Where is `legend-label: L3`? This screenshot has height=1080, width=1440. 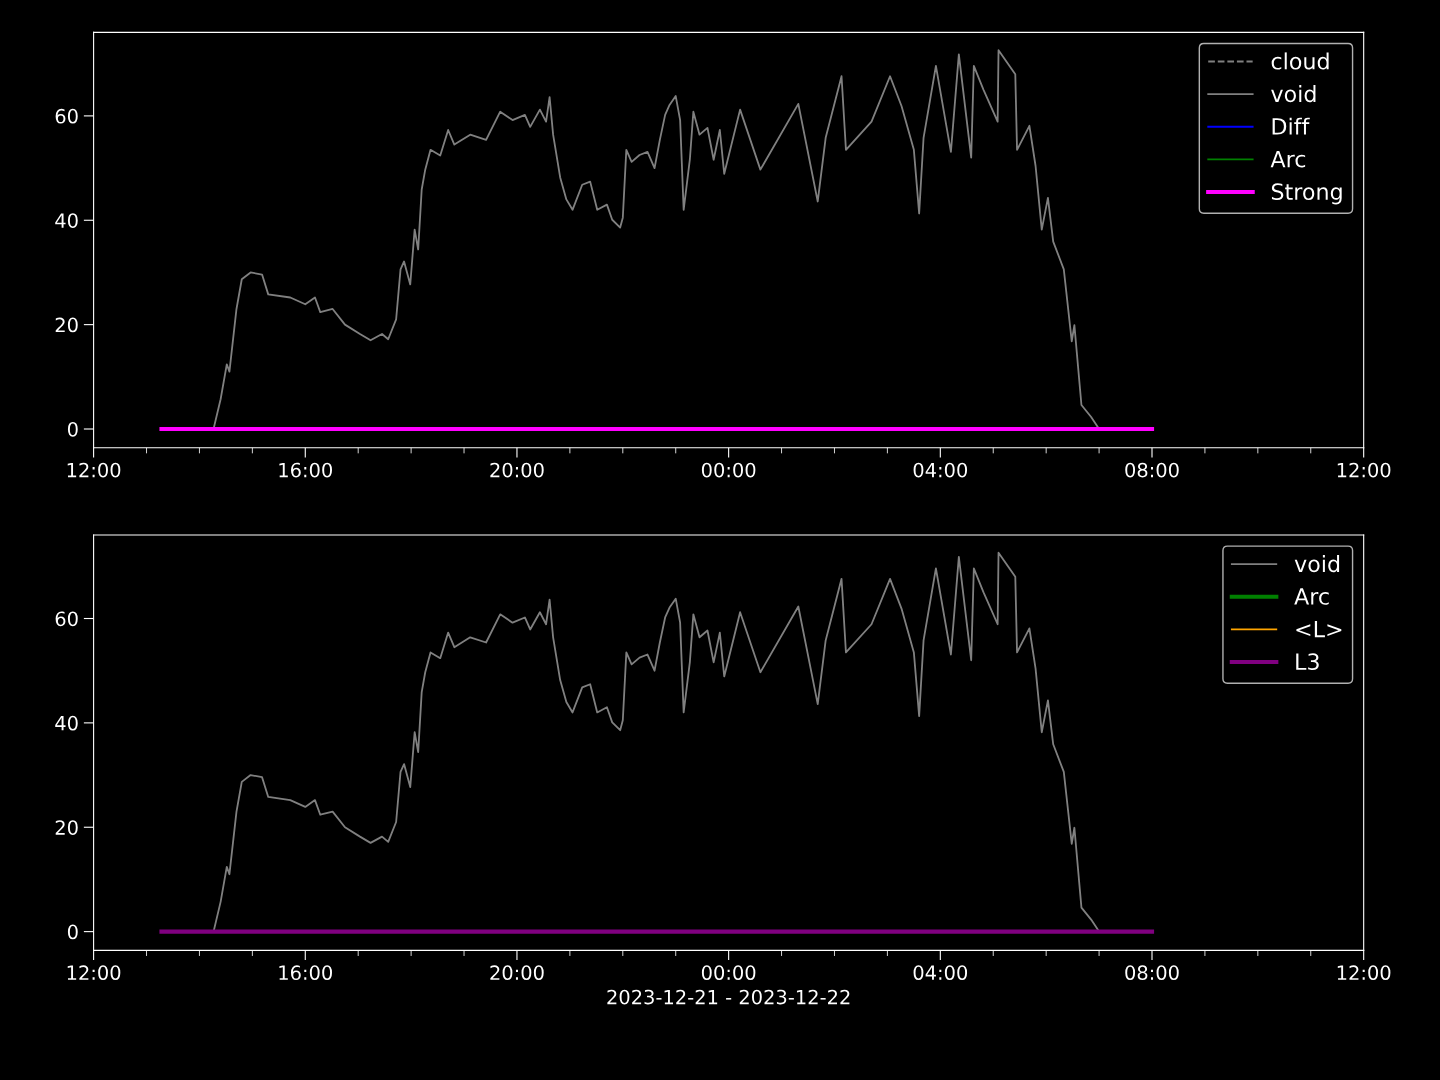
legend-label: L3 is located at coordinates (1307, 662).